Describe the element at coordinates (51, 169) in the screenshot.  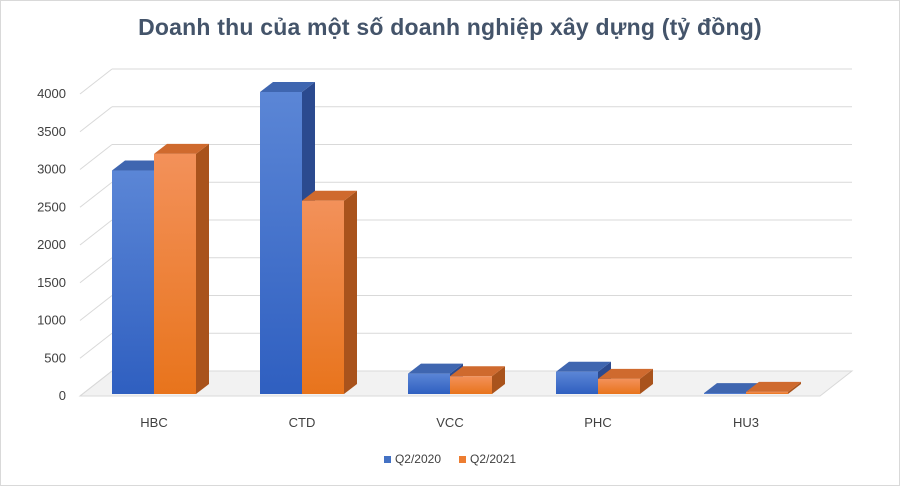
I see `y-tick-label: 3000` at that location.